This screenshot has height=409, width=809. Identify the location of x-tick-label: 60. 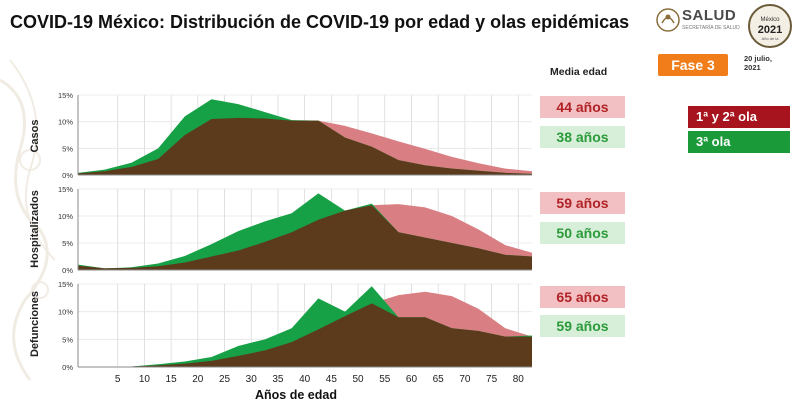
(412, 379).